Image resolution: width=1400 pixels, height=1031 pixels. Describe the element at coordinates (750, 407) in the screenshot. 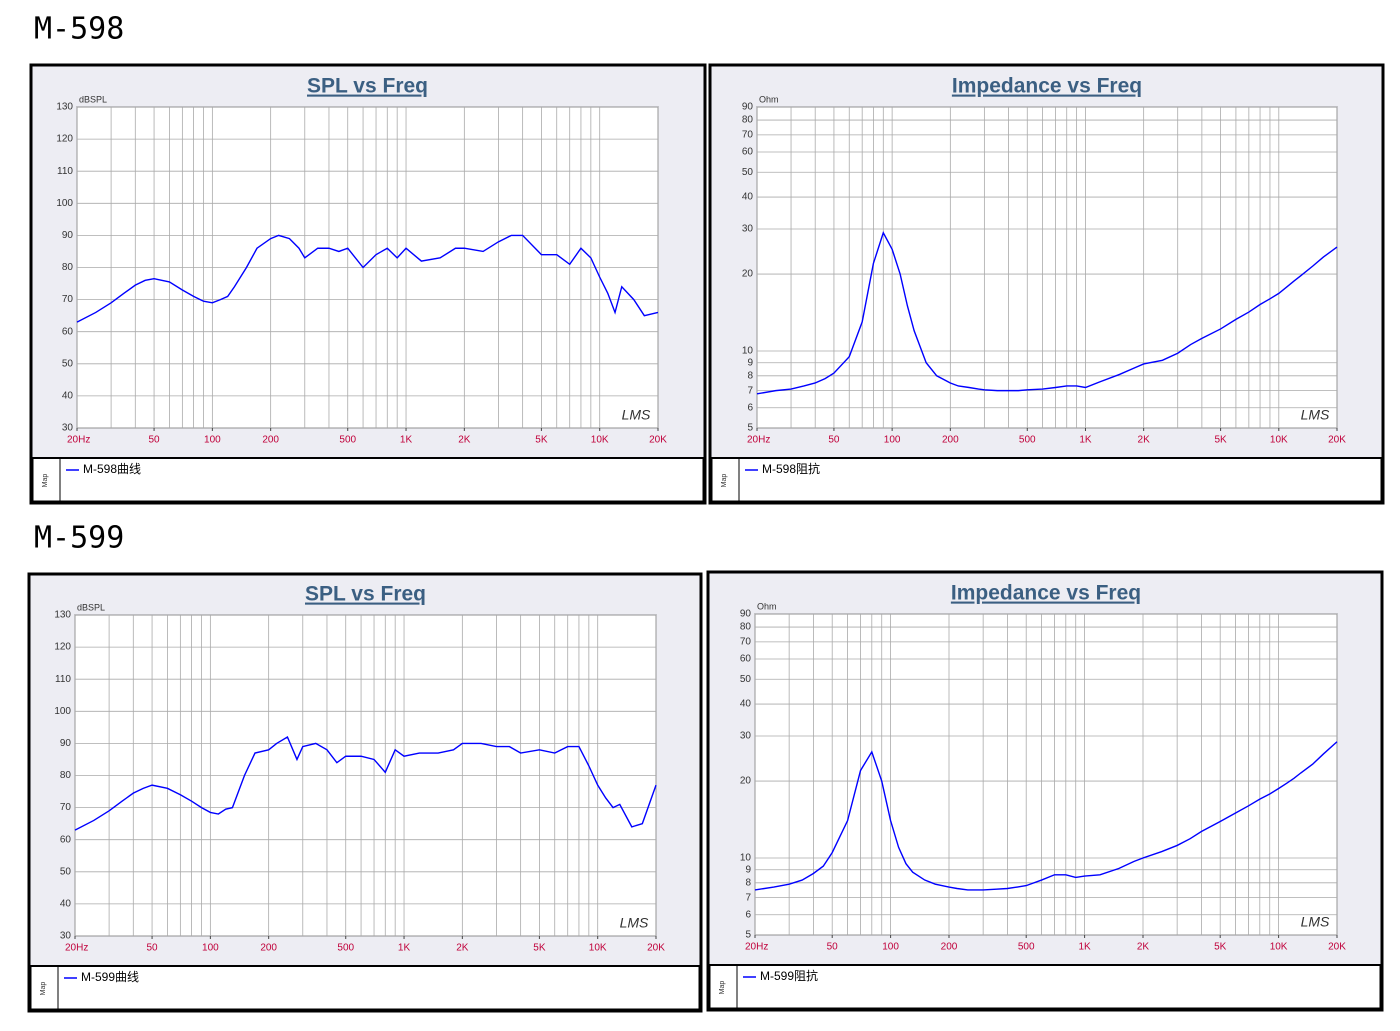

I see `y-tick-label: 6` at that location.